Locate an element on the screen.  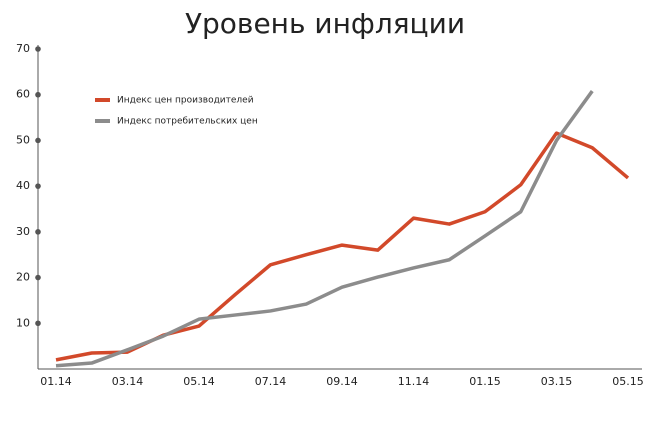
y-tick-label: 40 is located at coordinates (23, 185).